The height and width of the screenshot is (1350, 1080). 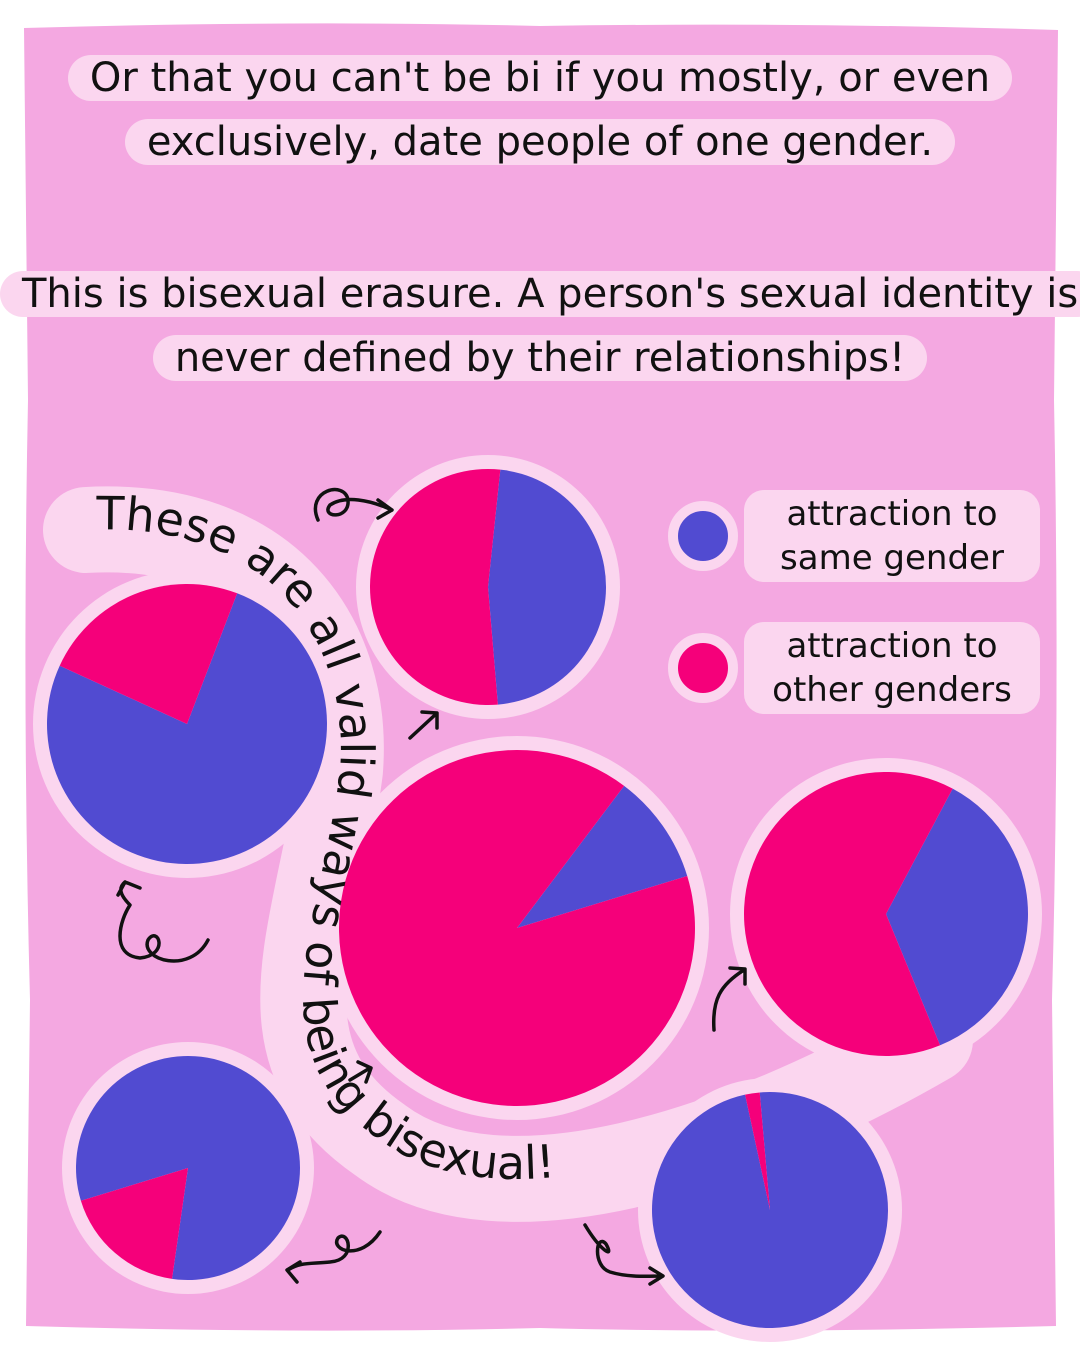 I want to click on pie-1-slice-same-gender, so click(x=547, y=587).